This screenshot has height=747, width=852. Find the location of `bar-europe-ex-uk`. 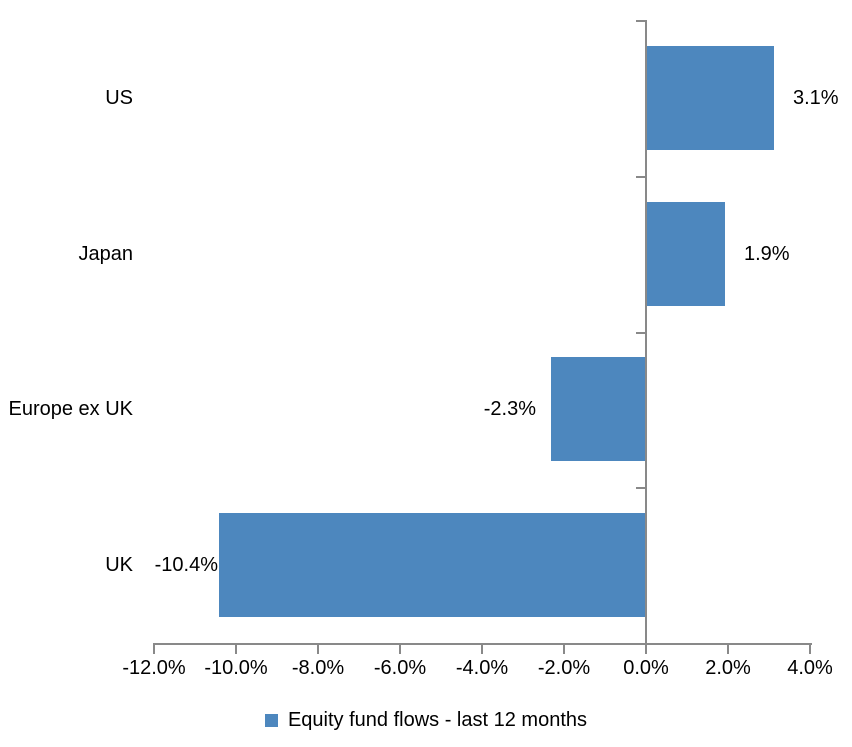

bar-europe-ex-uk is located at coordinates (598, 409).